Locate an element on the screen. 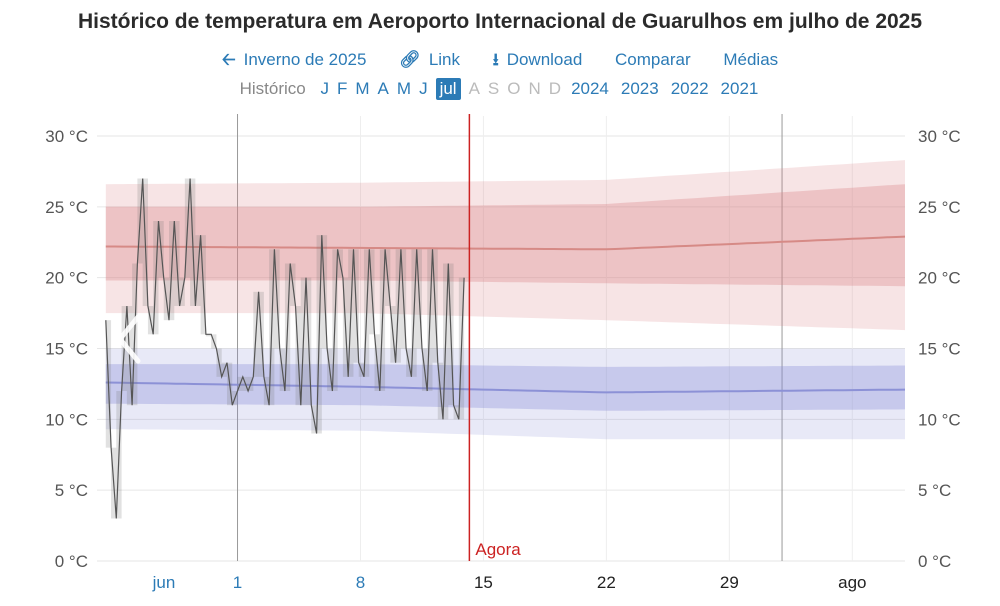 The width and height of the screenshot is (1000, 606). month-2: M is located at coordinates (362, 88).